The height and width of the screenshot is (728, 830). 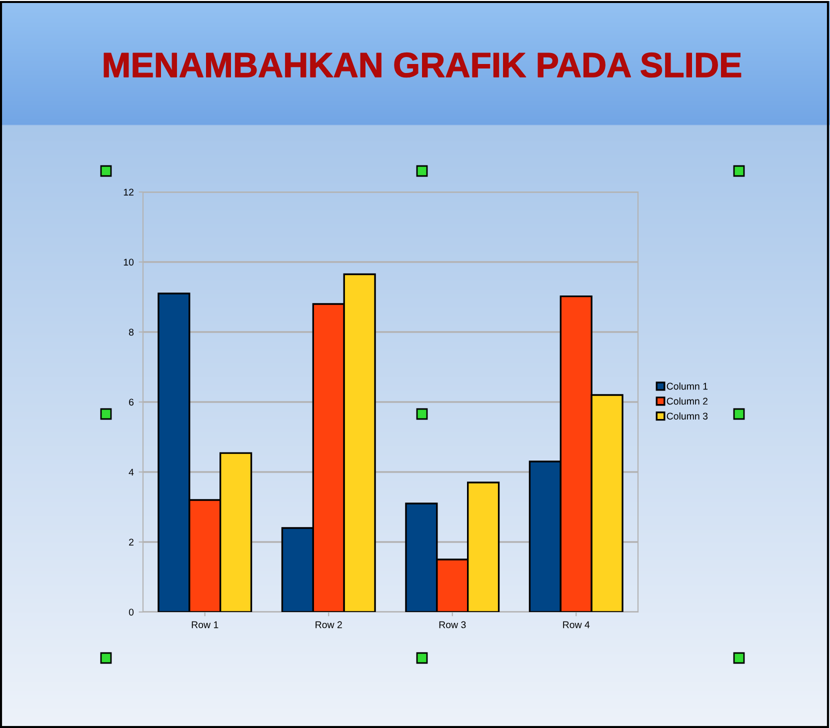 I want to click on y-tick-label: 10, so click(x=129, y=262).